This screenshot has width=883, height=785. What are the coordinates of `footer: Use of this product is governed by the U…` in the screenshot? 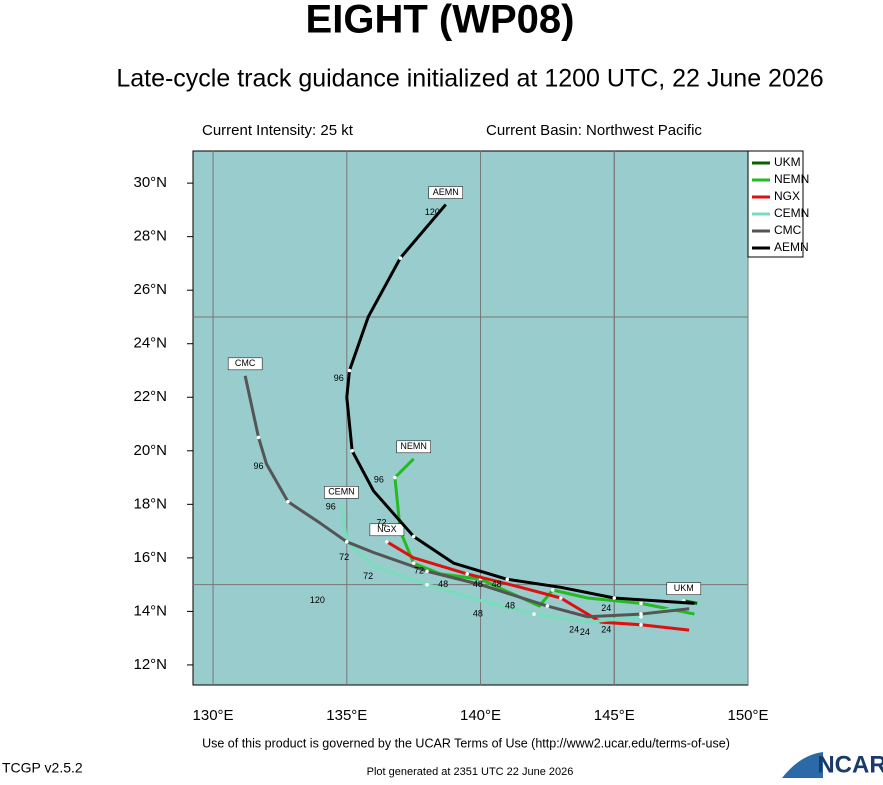 It's located at (466, 743).